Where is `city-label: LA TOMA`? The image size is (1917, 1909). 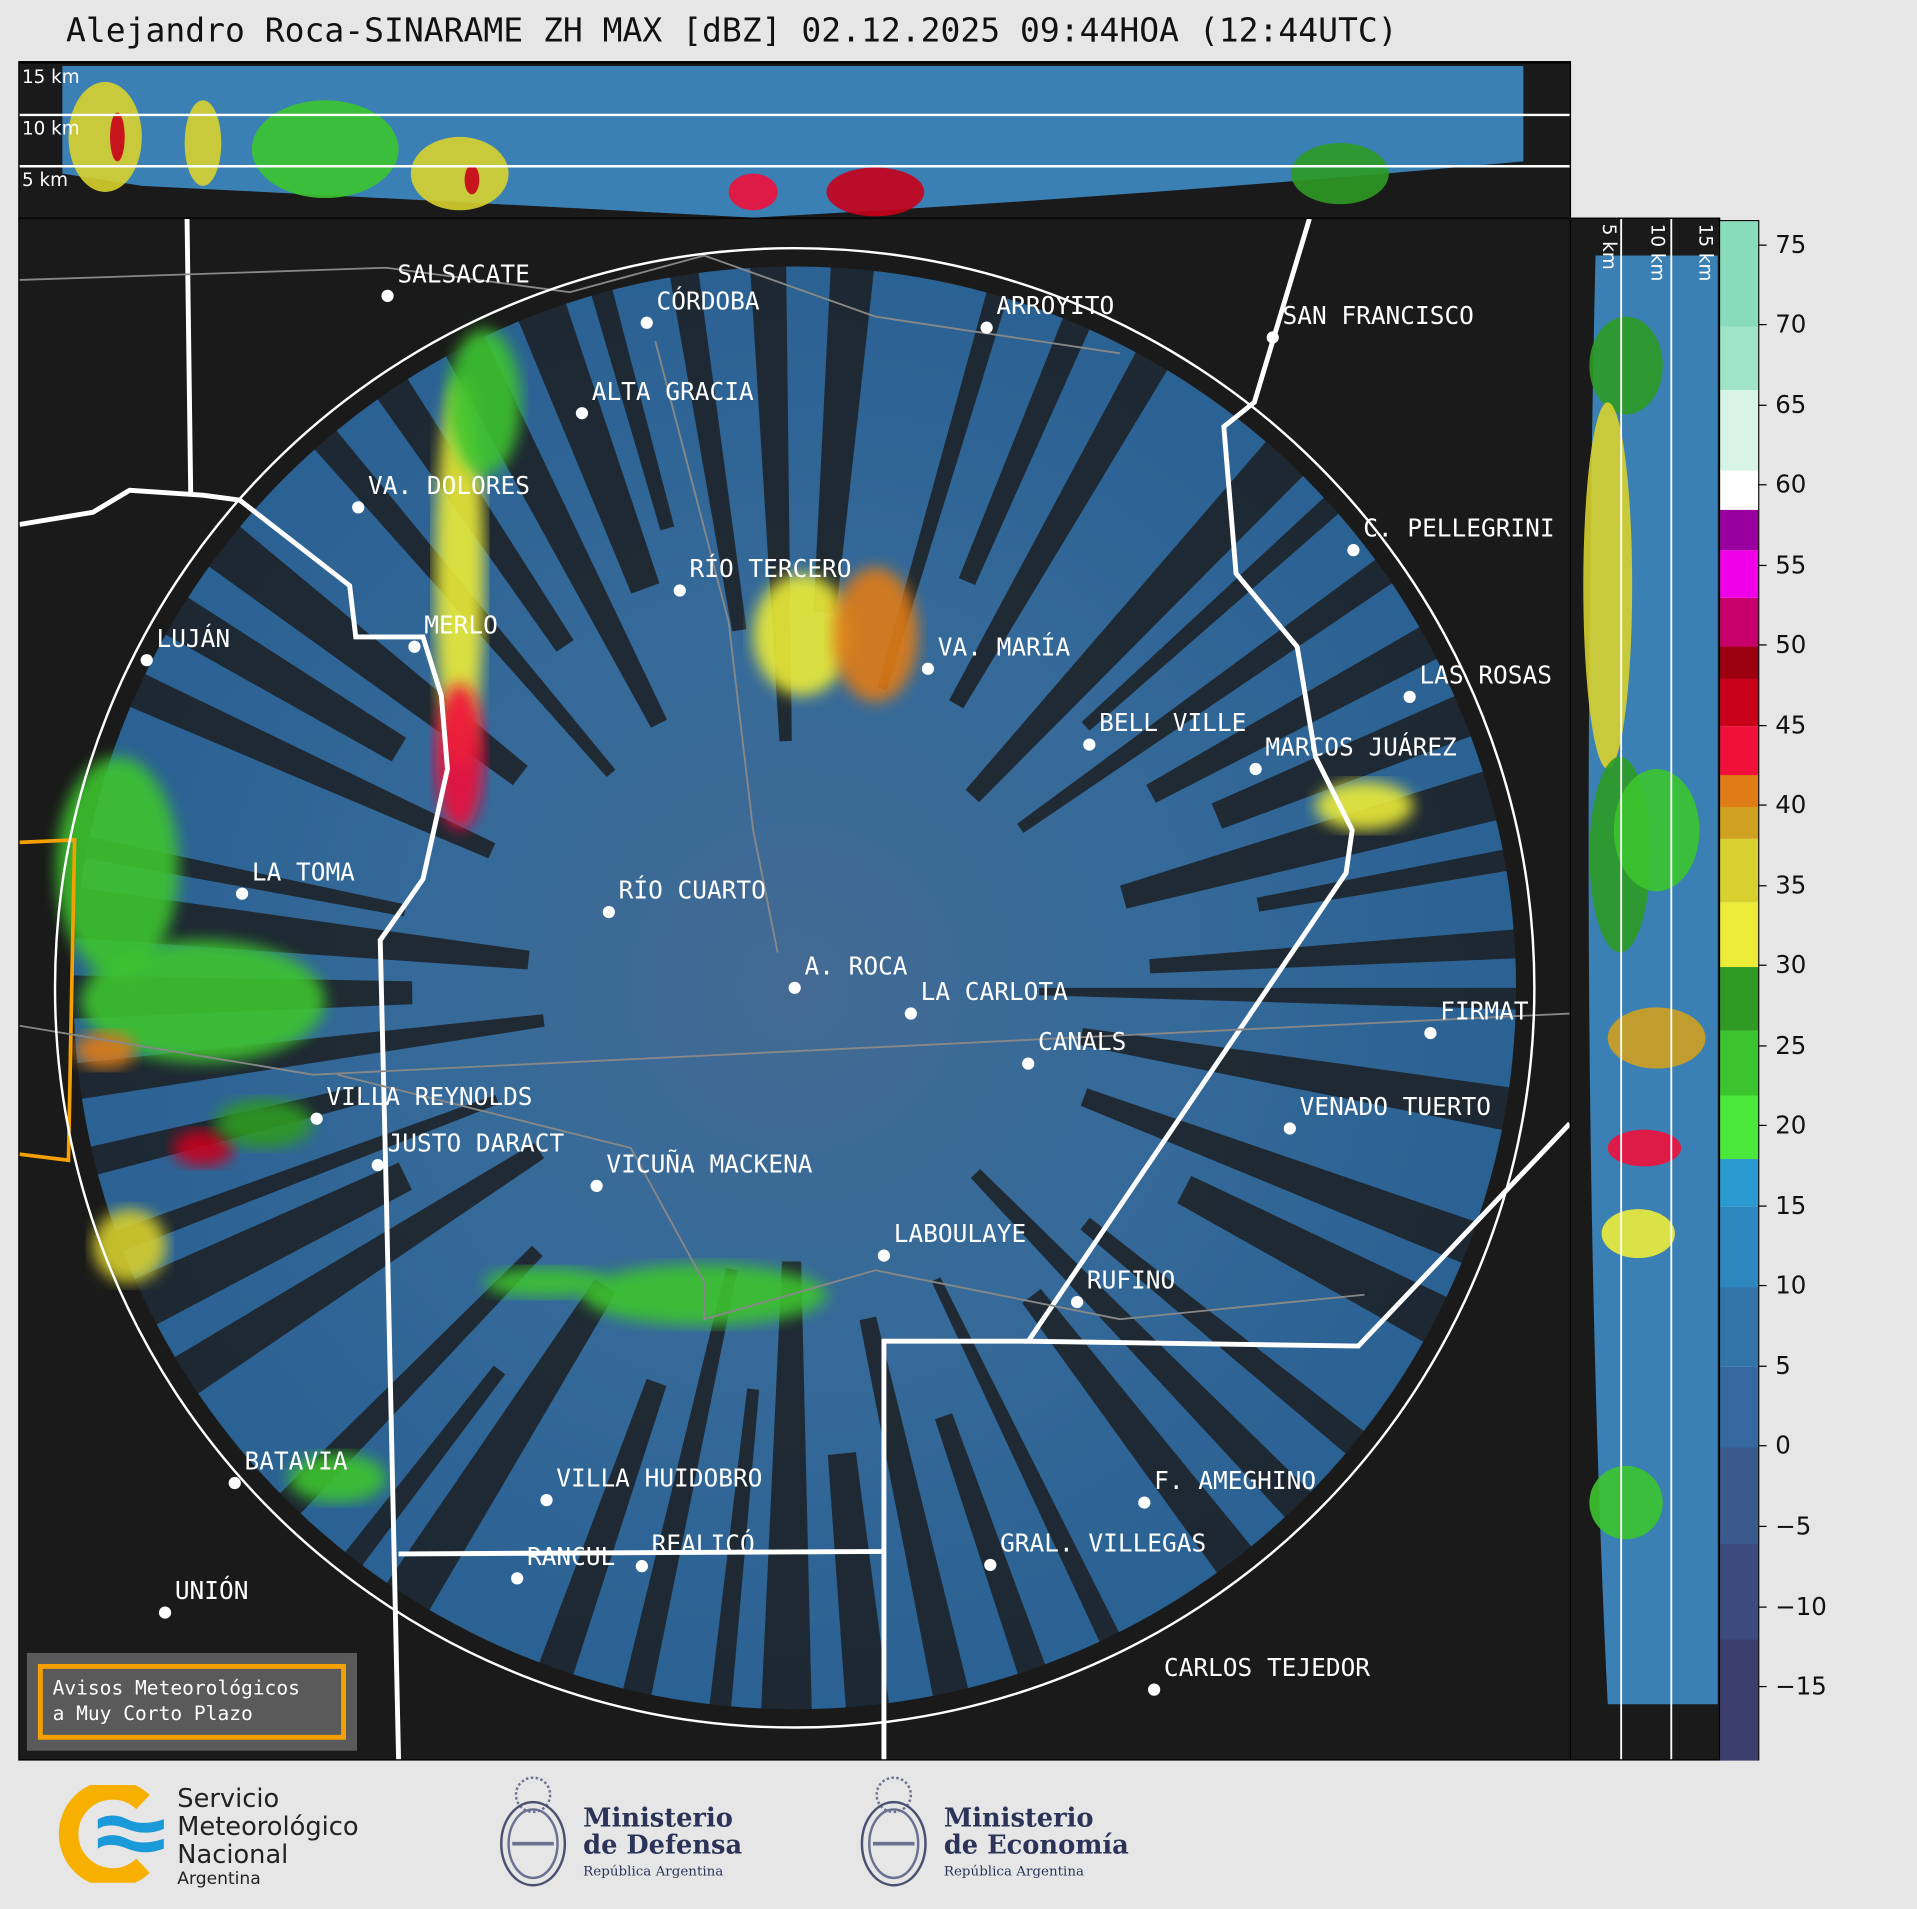 city-label: LA TOMA is located at coordinates (303, 872).